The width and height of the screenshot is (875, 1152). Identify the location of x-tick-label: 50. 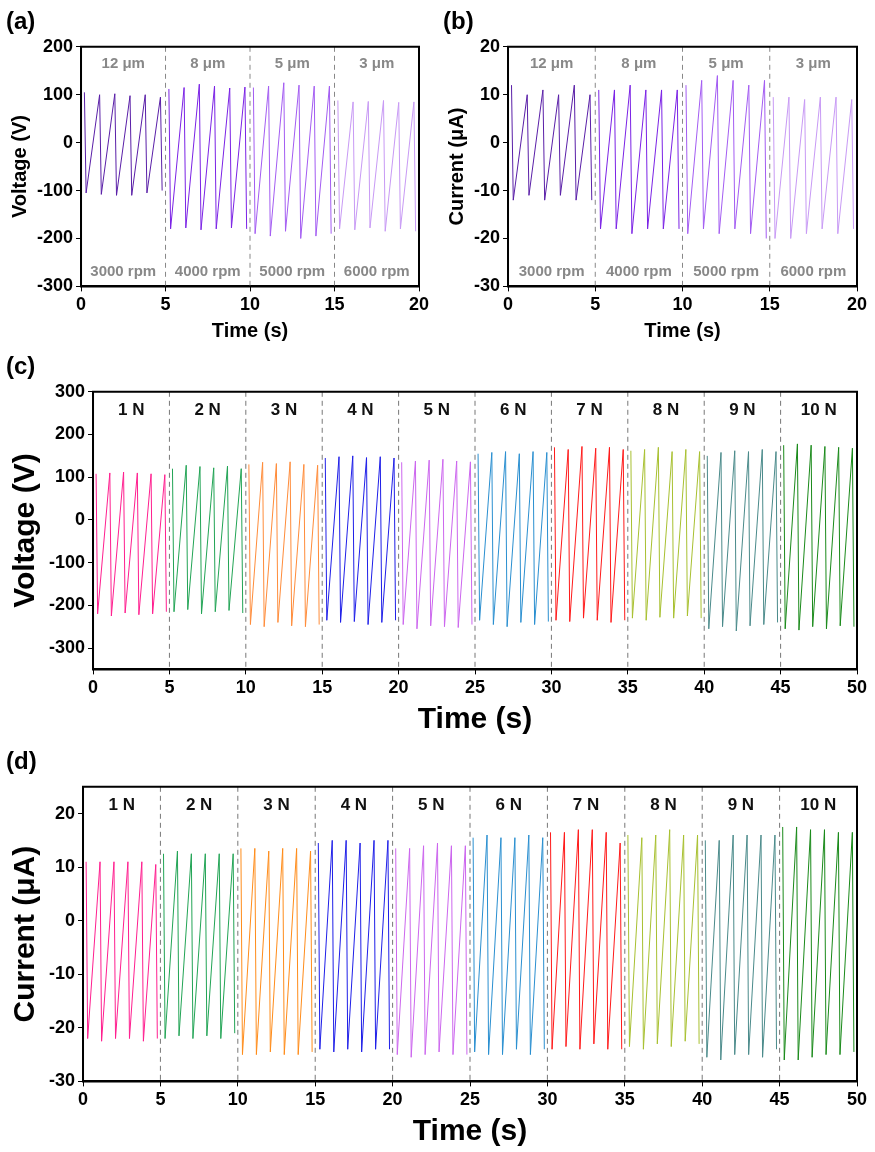
(857, 687).